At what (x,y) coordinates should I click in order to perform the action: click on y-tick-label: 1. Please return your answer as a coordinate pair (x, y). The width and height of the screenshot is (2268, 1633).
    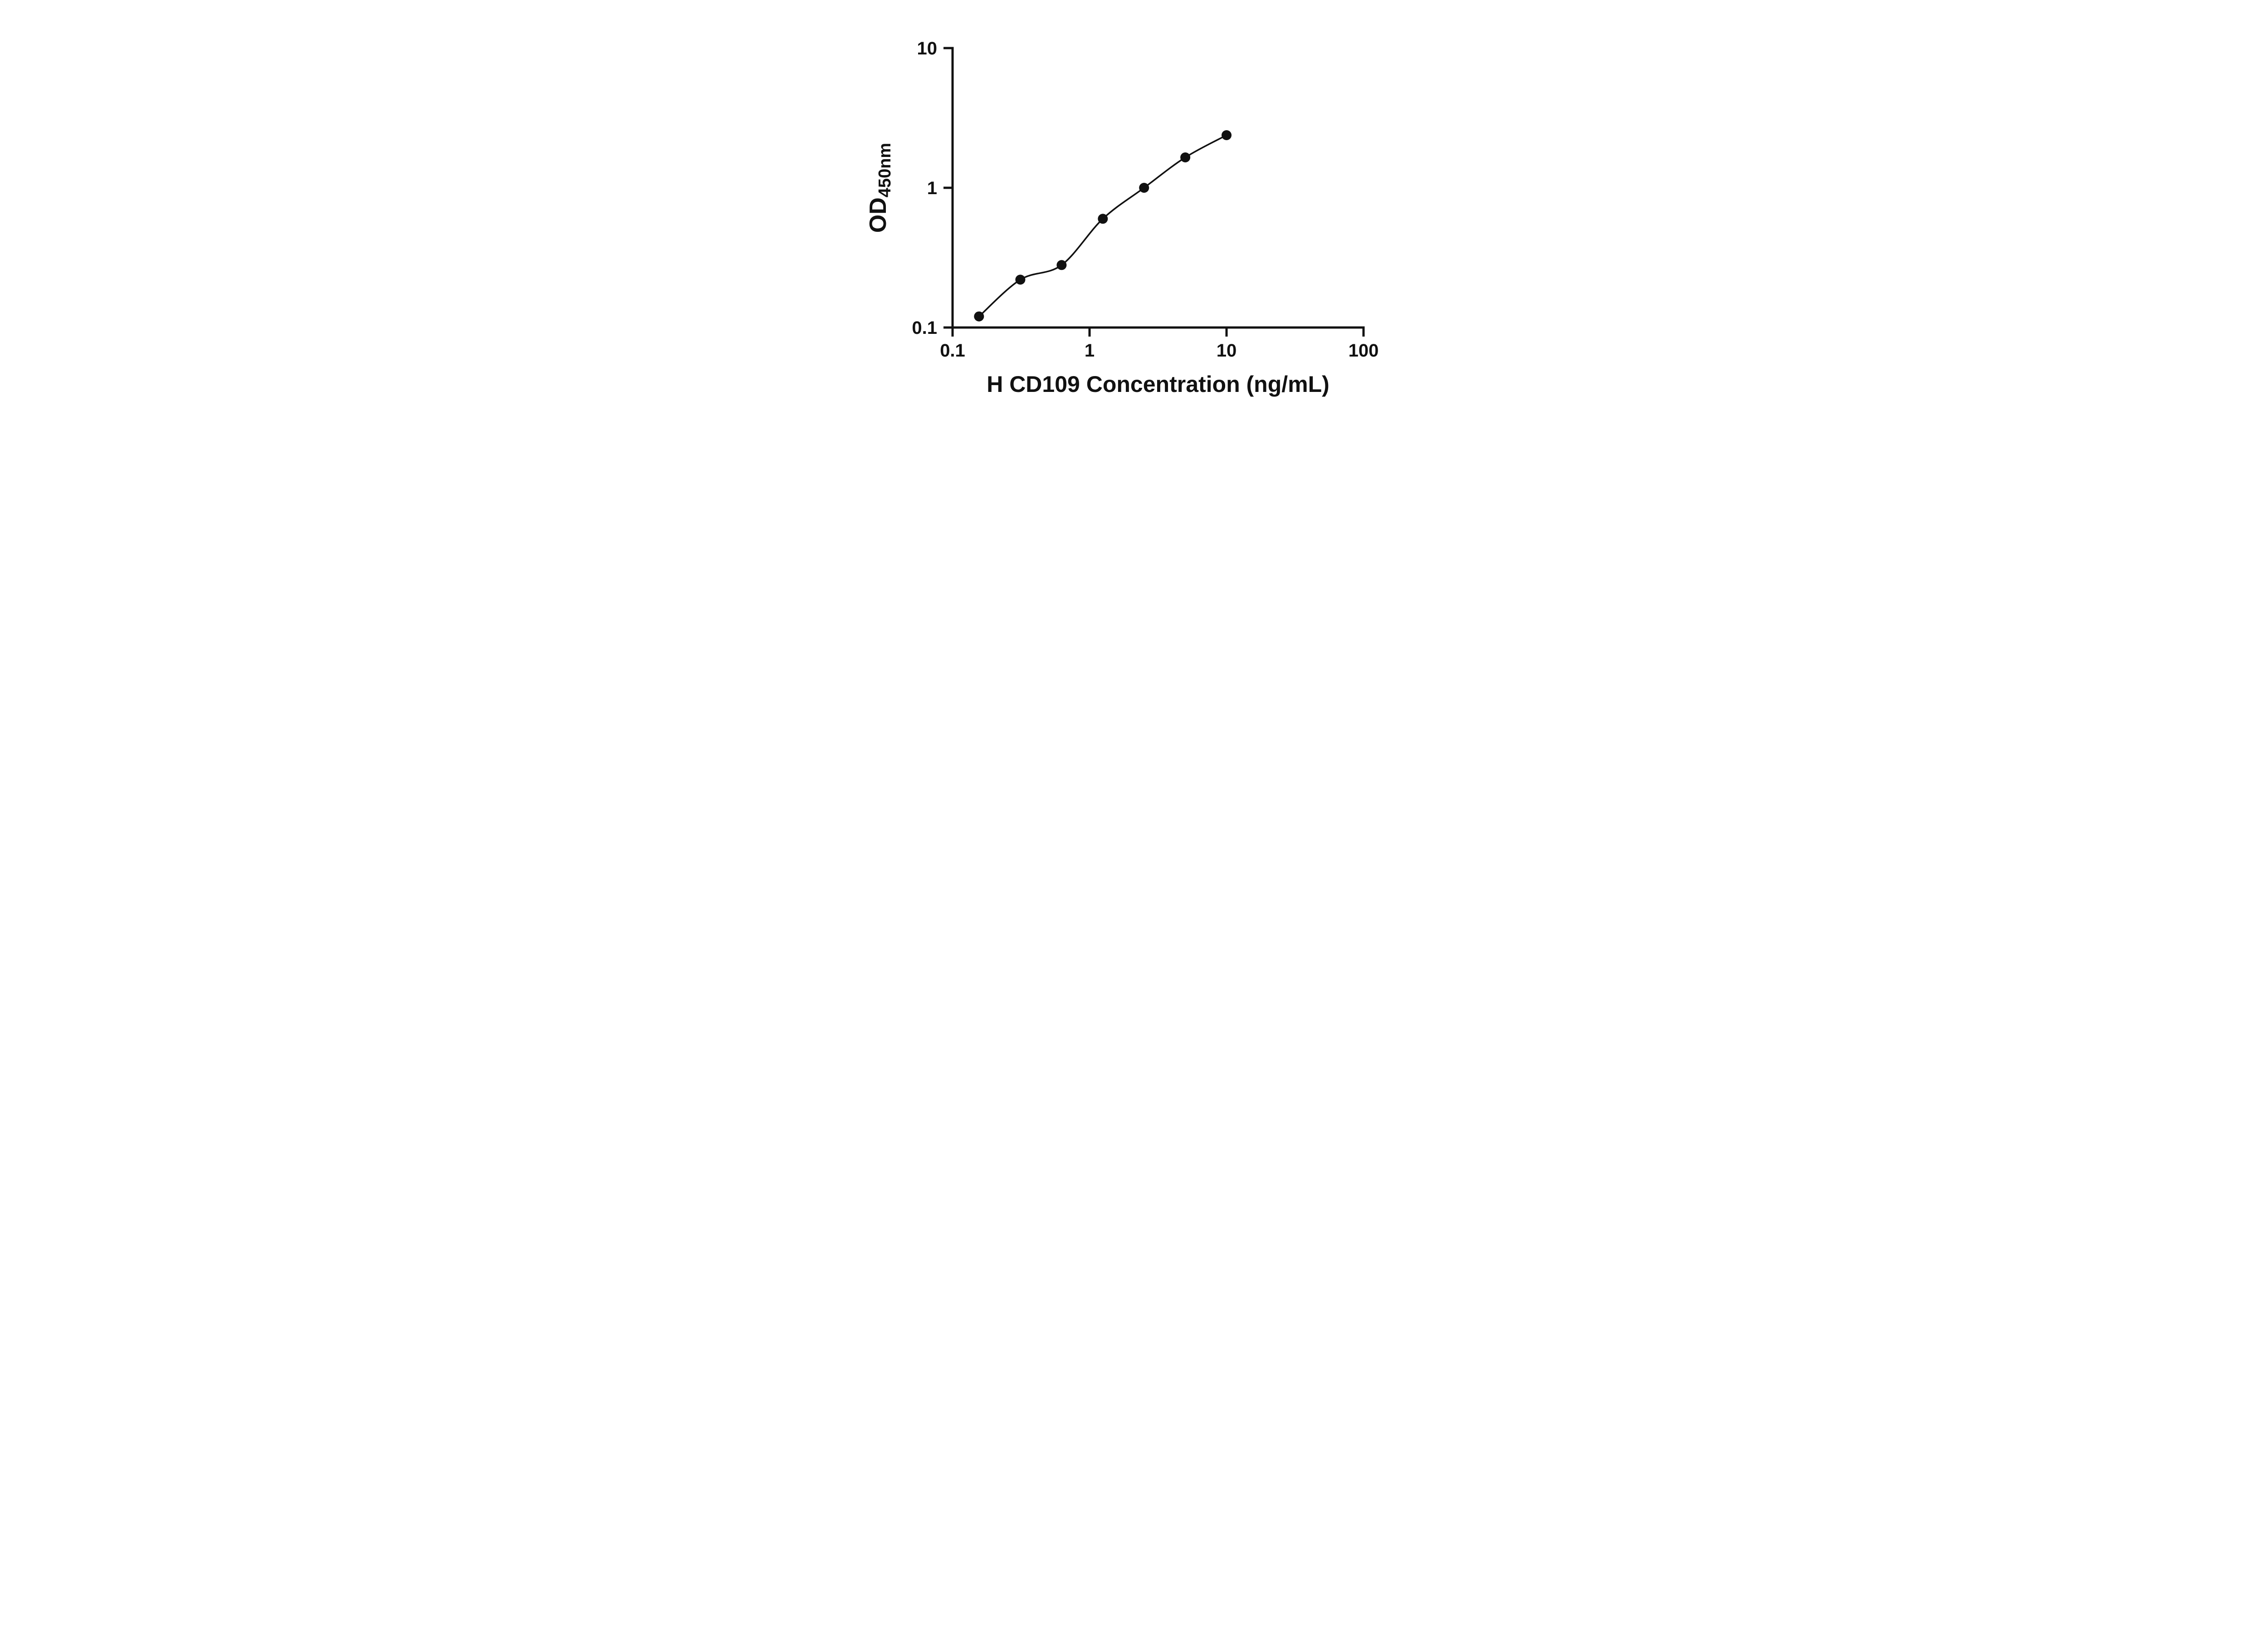
    Looking at the image, I should click on (932, 188).